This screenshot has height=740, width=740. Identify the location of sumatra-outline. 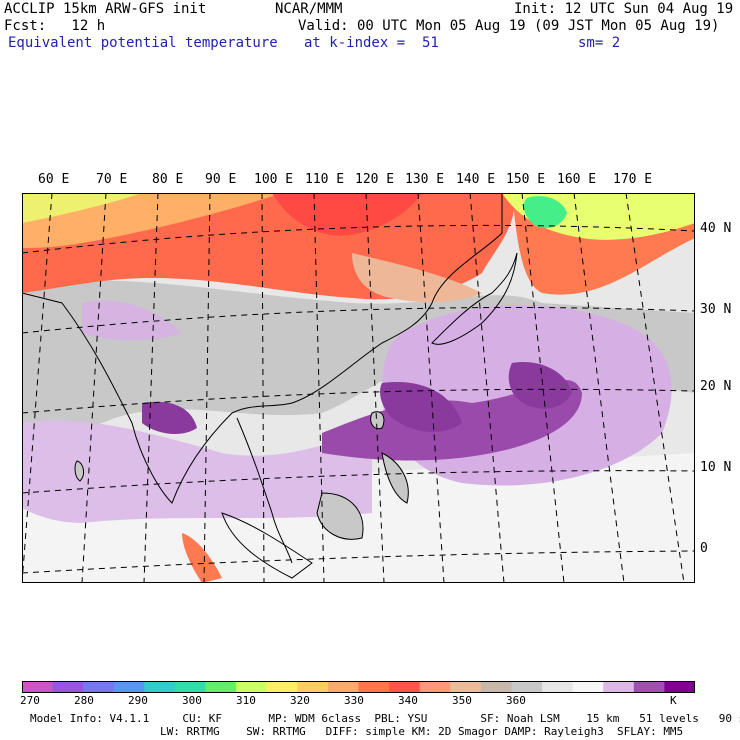
(267, 545).